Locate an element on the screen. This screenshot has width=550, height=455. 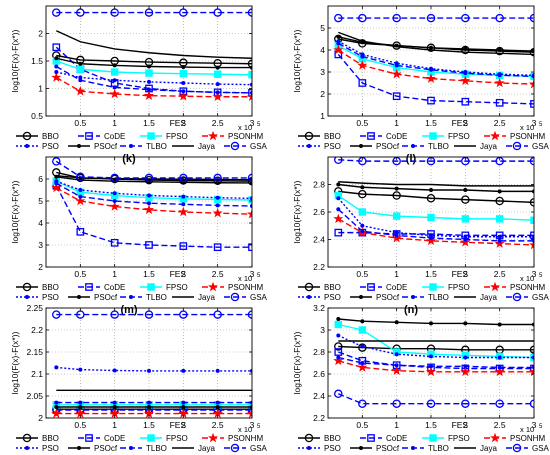
y-tick-label: 2 is located at coordinates (40, 418).